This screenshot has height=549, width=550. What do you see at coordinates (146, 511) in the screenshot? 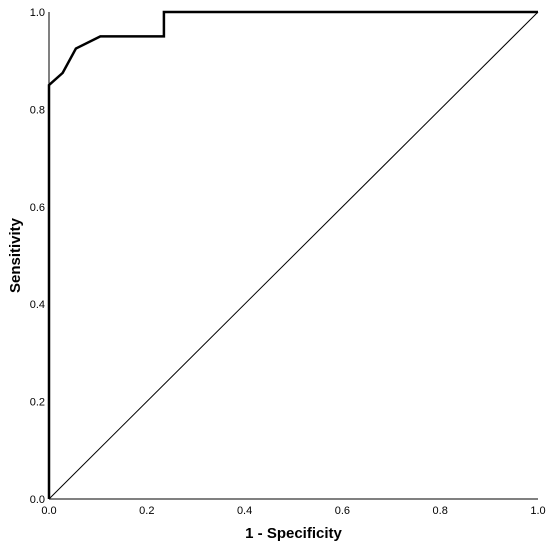
I see `x-tick-label: 0.2` at bounding box center [146, 511].